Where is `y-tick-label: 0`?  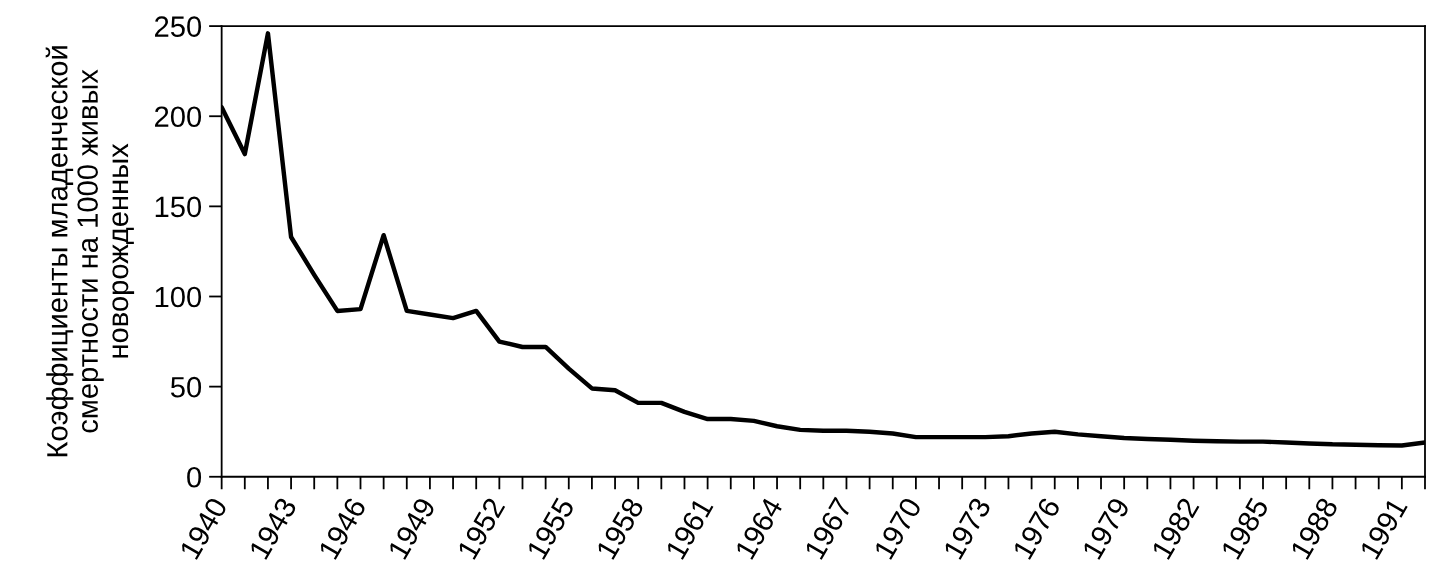 y-tick-label: 0 is located at coordinates (194, 477).